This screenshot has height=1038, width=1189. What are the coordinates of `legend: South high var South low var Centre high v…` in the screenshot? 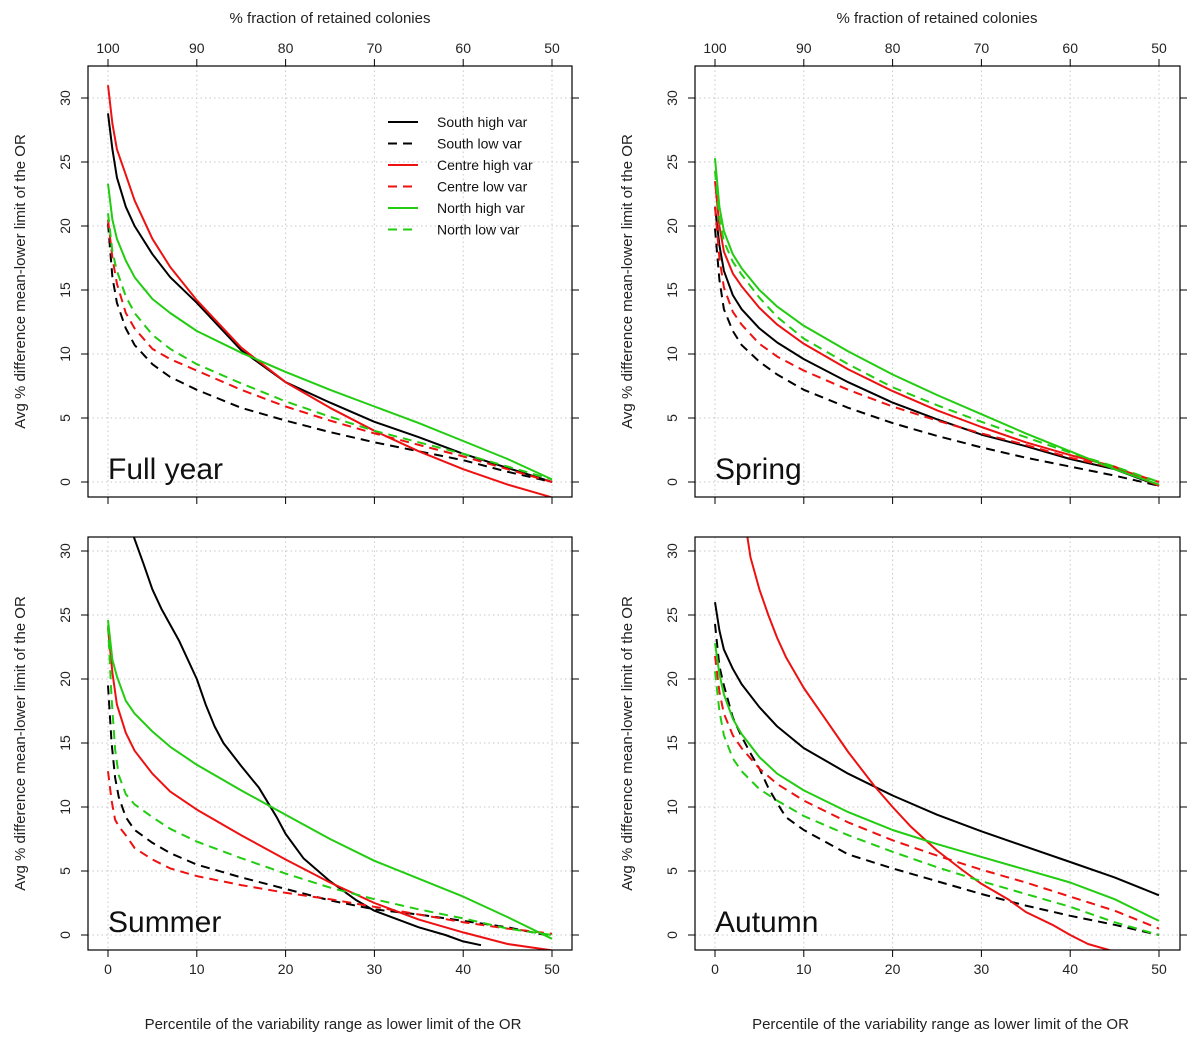 It's located at (460, 176).